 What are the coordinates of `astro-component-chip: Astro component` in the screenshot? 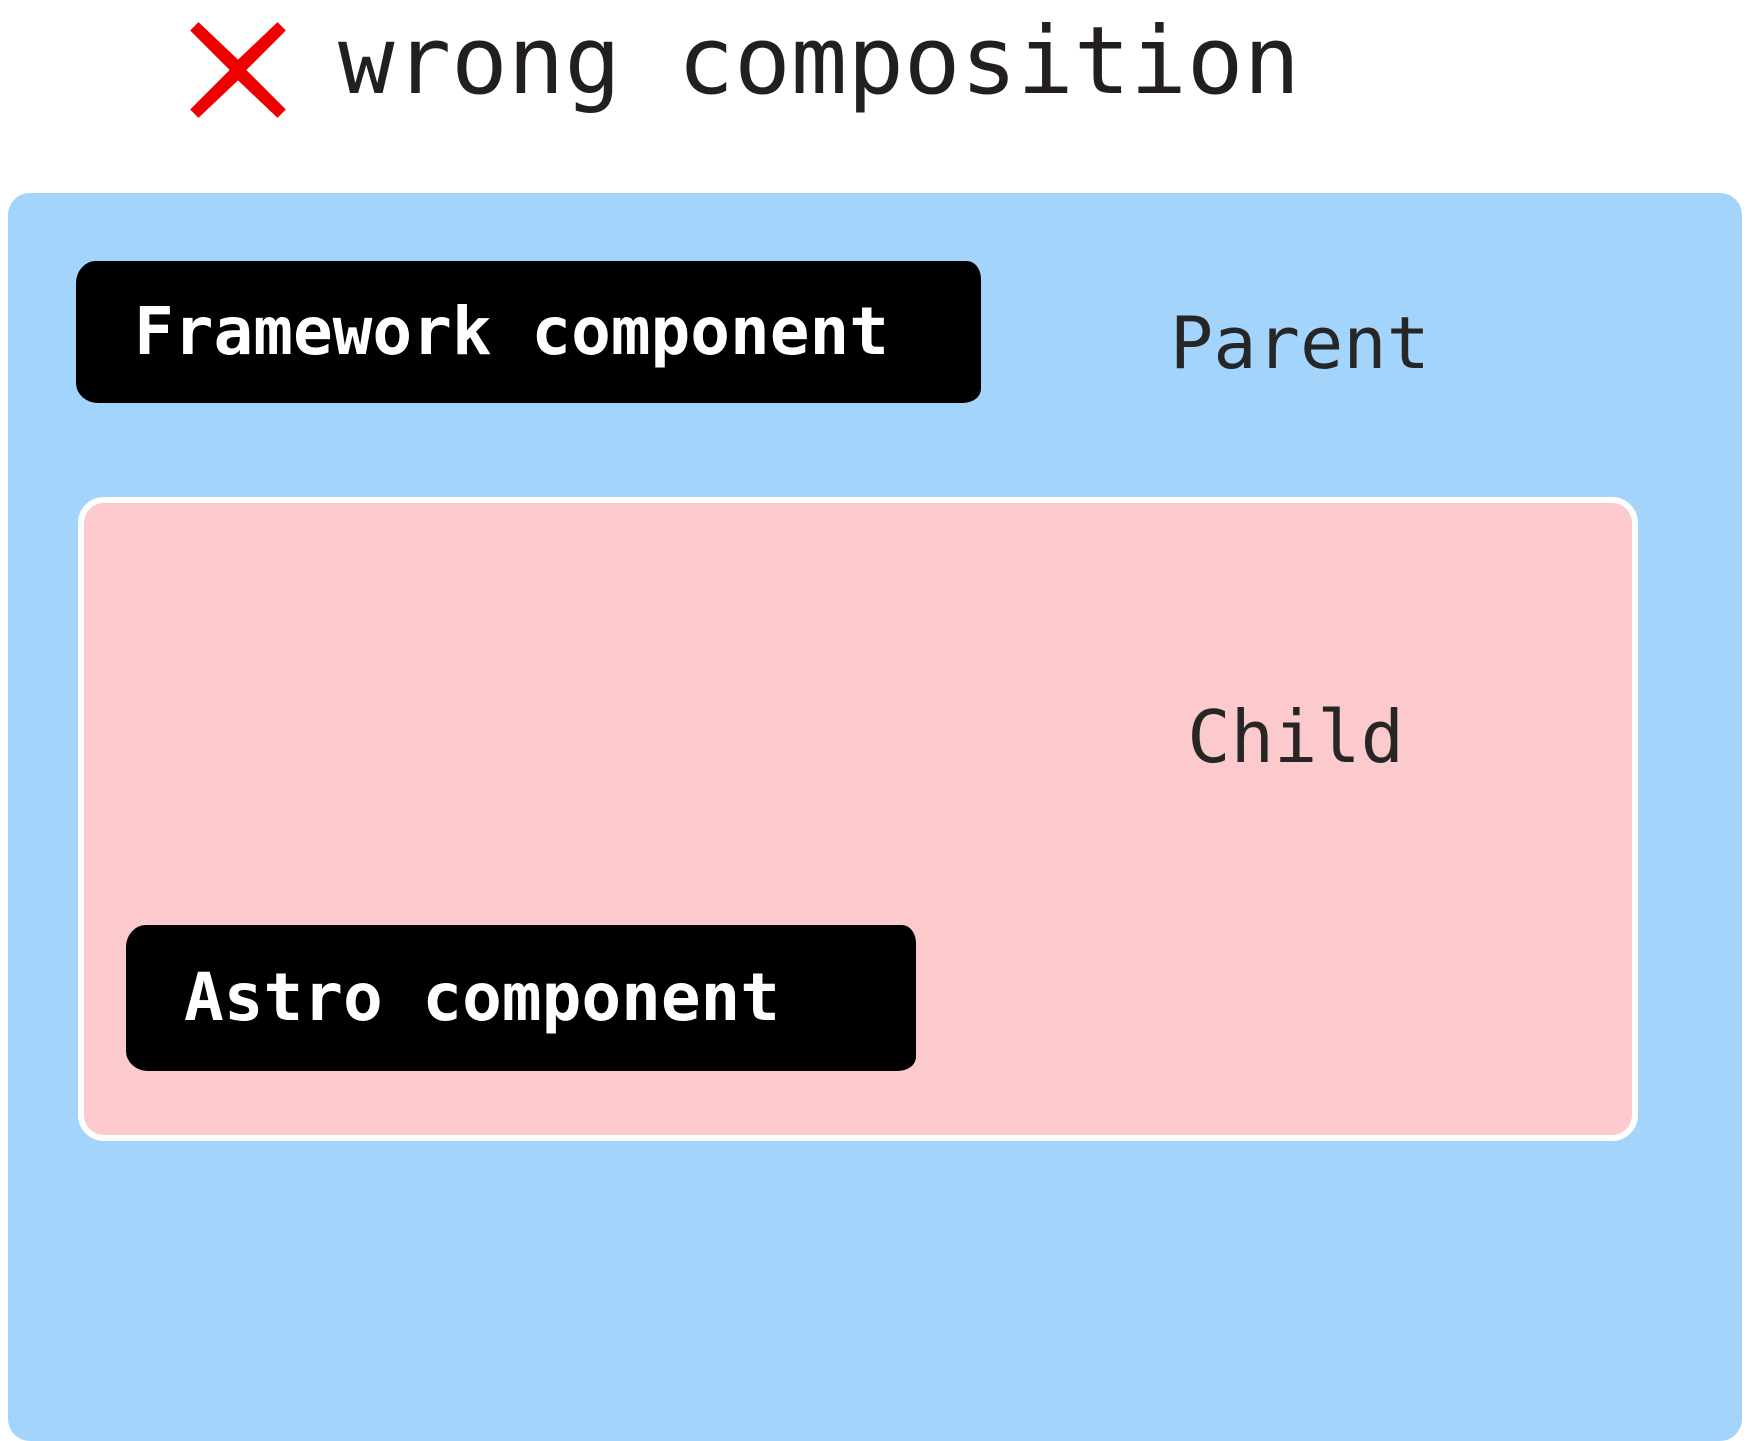 It's located at (521, 998).